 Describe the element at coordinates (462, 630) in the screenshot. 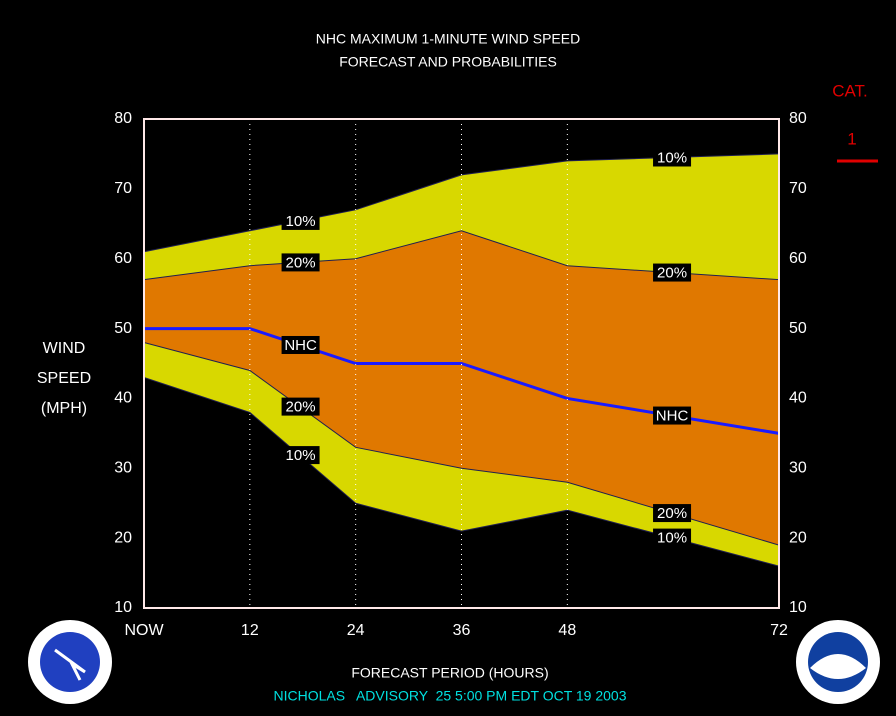

I see `x-tick-label: 36` at that location.